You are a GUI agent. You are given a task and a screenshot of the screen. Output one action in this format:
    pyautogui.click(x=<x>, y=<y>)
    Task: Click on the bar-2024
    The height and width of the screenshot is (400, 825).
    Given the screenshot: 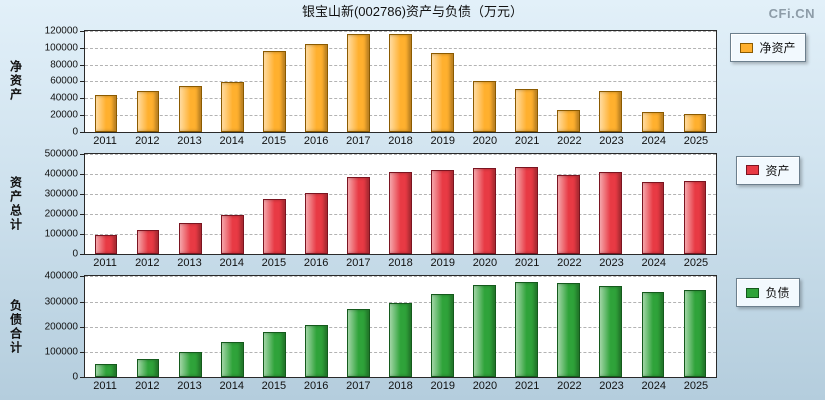 What is the action you would take?
    pyautogui.click(x=653, y=218)
    